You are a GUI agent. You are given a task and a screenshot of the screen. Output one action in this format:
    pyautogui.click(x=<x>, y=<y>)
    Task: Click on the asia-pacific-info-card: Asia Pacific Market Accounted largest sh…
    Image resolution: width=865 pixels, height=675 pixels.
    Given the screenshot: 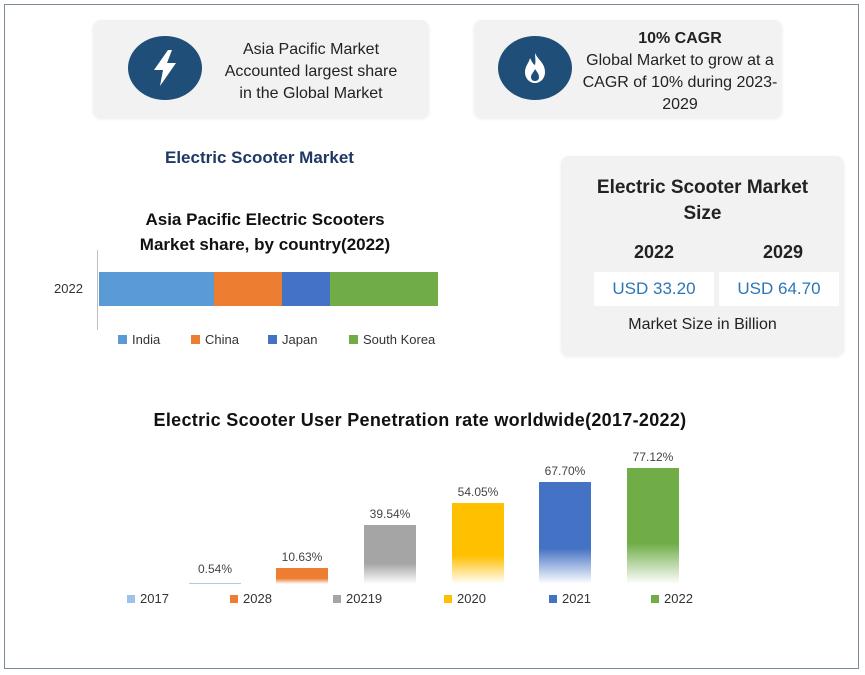 What is the action you would take?
    pyautogui.click(x=261, y=69)
    